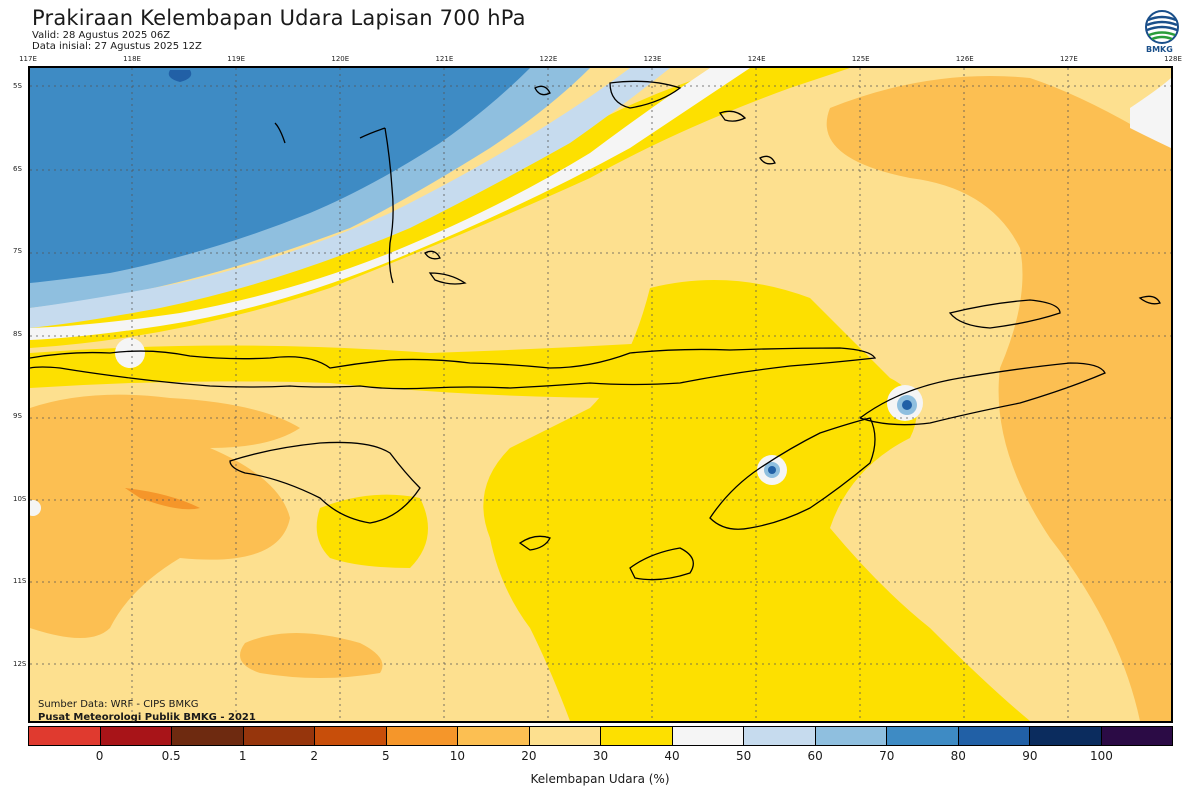 The height and width of the screenshot is (800, 1200). What do you see at coordinates (1173, 59) in the screenshot?
I see `lon-label: 128E` at bounding box center [1173, 59].